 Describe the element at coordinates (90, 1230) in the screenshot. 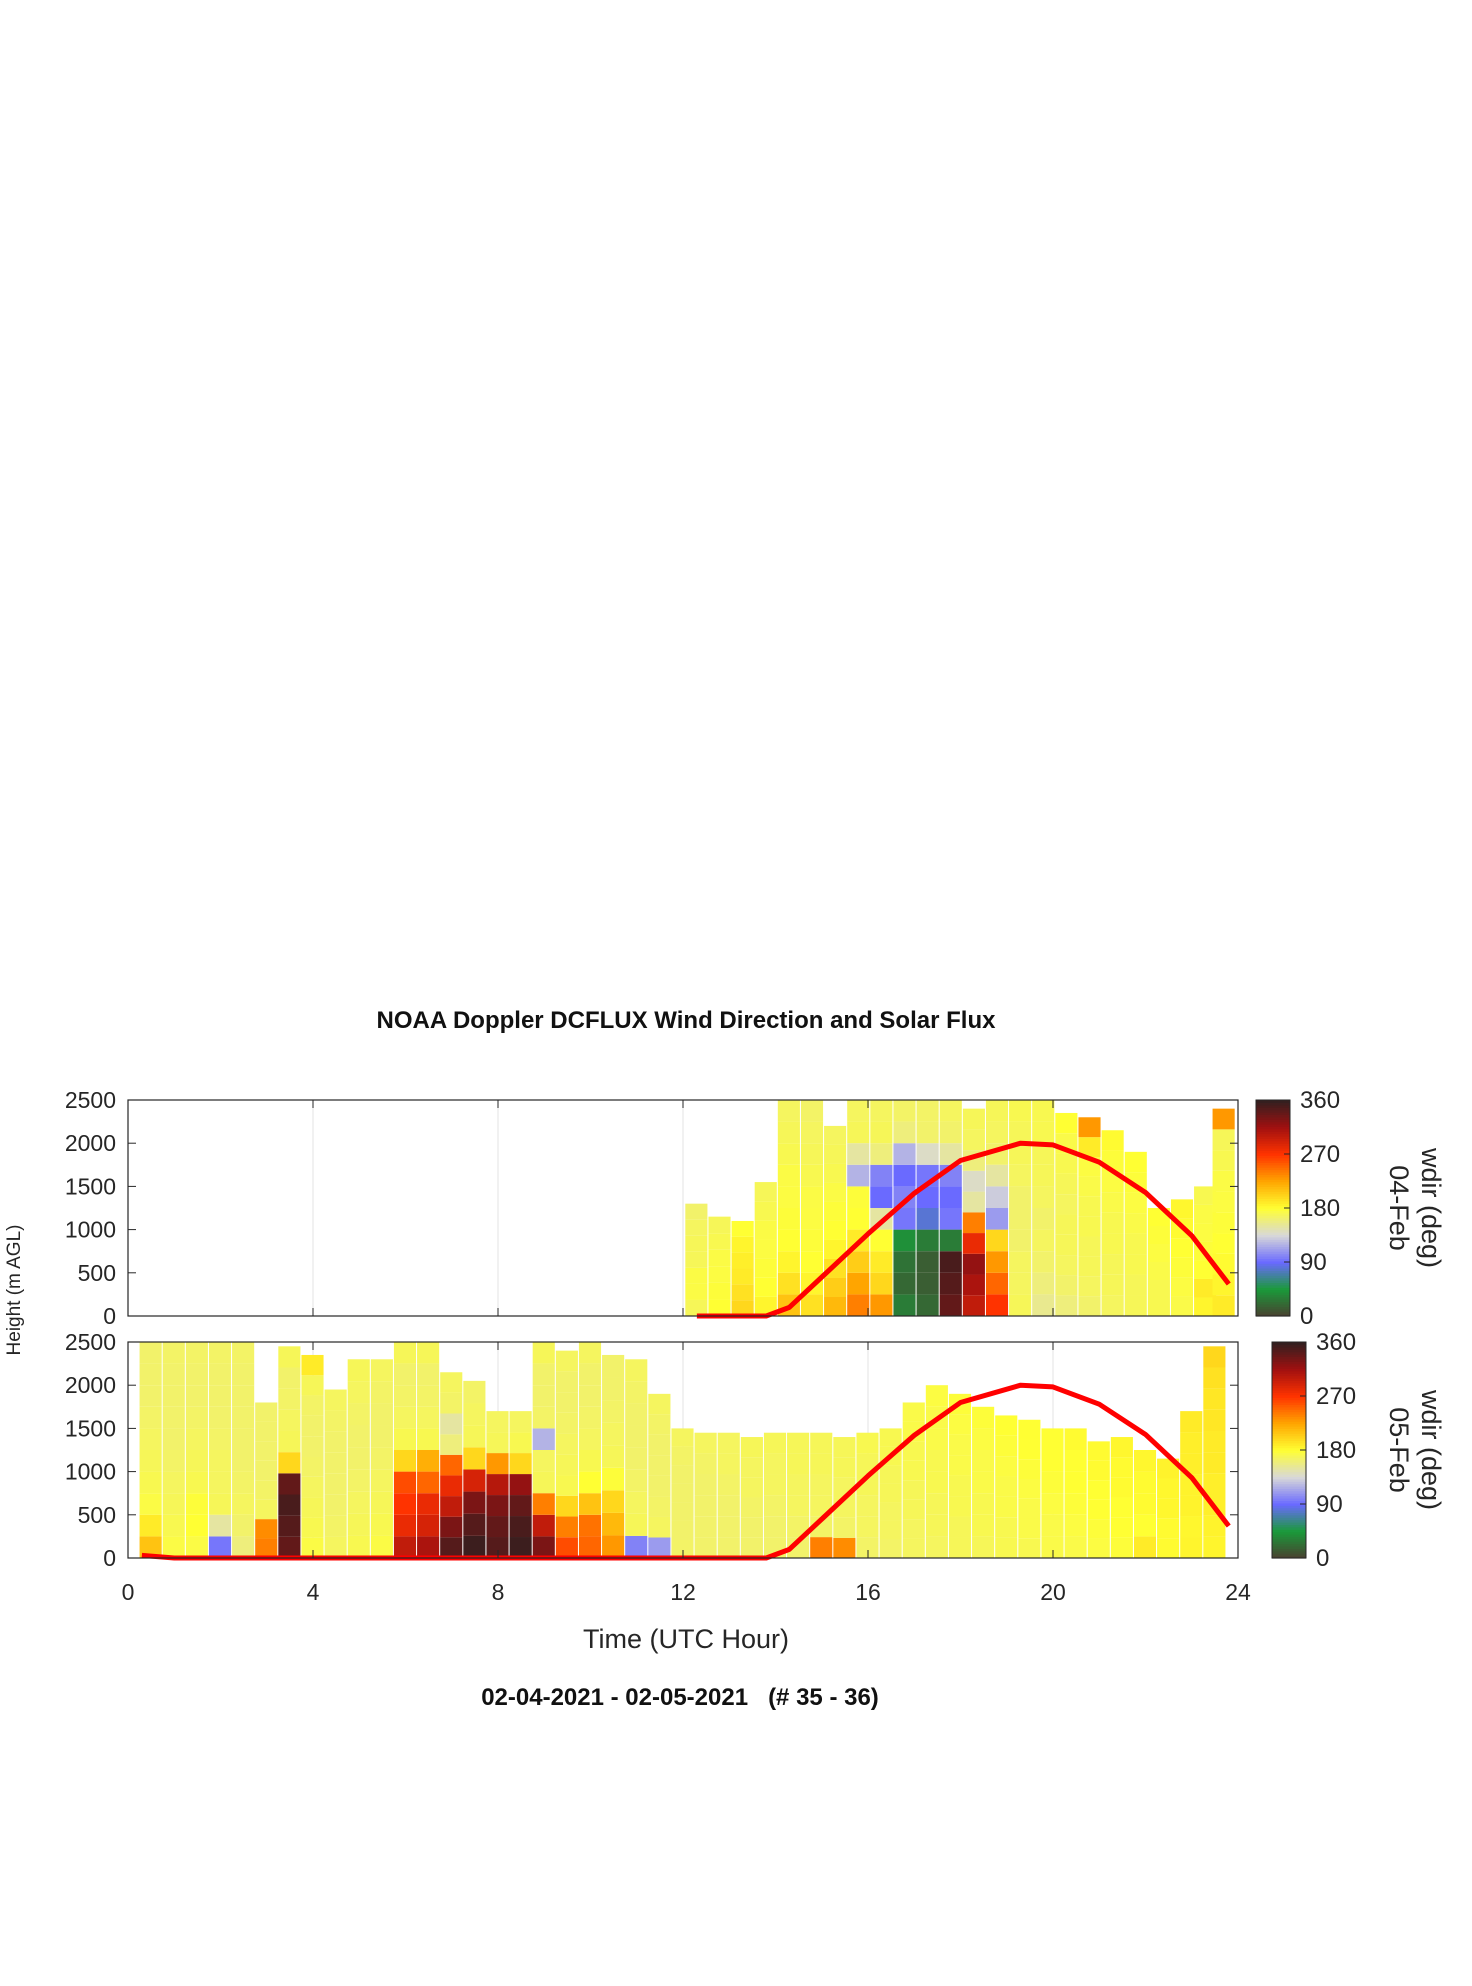

I see `y-tick-label: 1000` at that location.